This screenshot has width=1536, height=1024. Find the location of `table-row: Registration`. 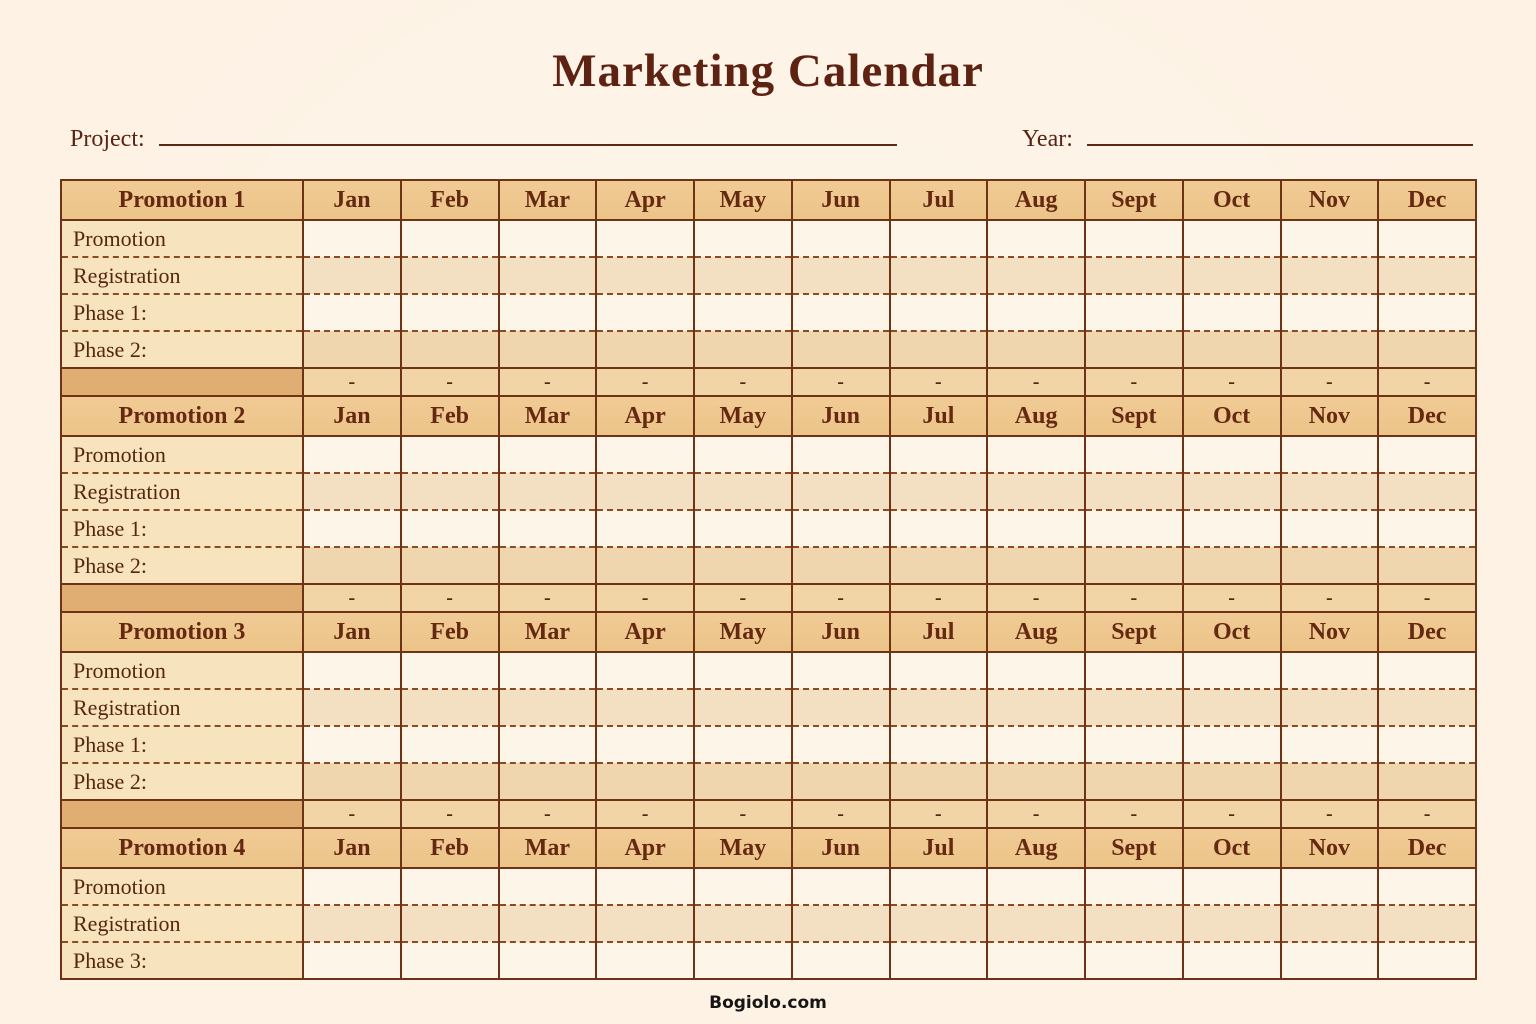

table-row: Registration is located at coordinates (768, 923).